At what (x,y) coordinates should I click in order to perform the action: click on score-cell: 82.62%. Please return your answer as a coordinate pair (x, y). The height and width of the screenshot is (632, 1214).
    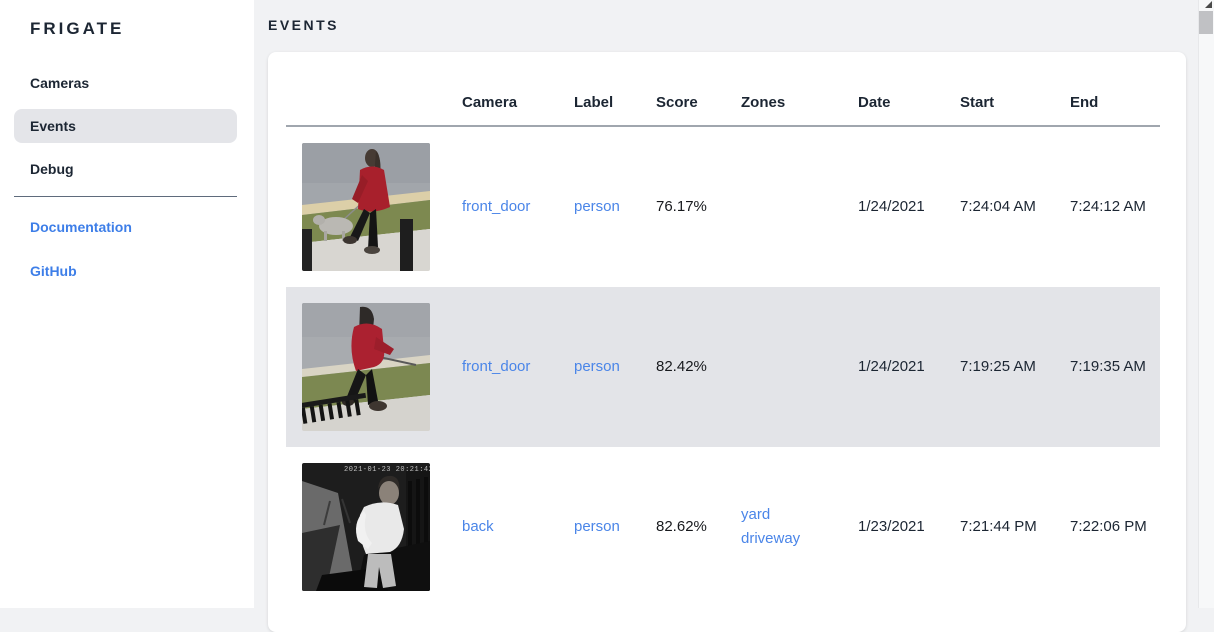
    Looking at the image, I should click on (681, 526).